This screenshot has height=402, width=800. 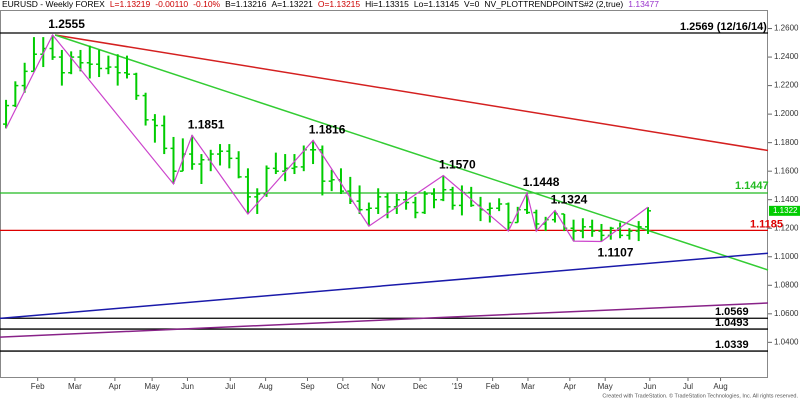 I want to click on y-tick-label: 1.0800, so click(x=786, y=284).